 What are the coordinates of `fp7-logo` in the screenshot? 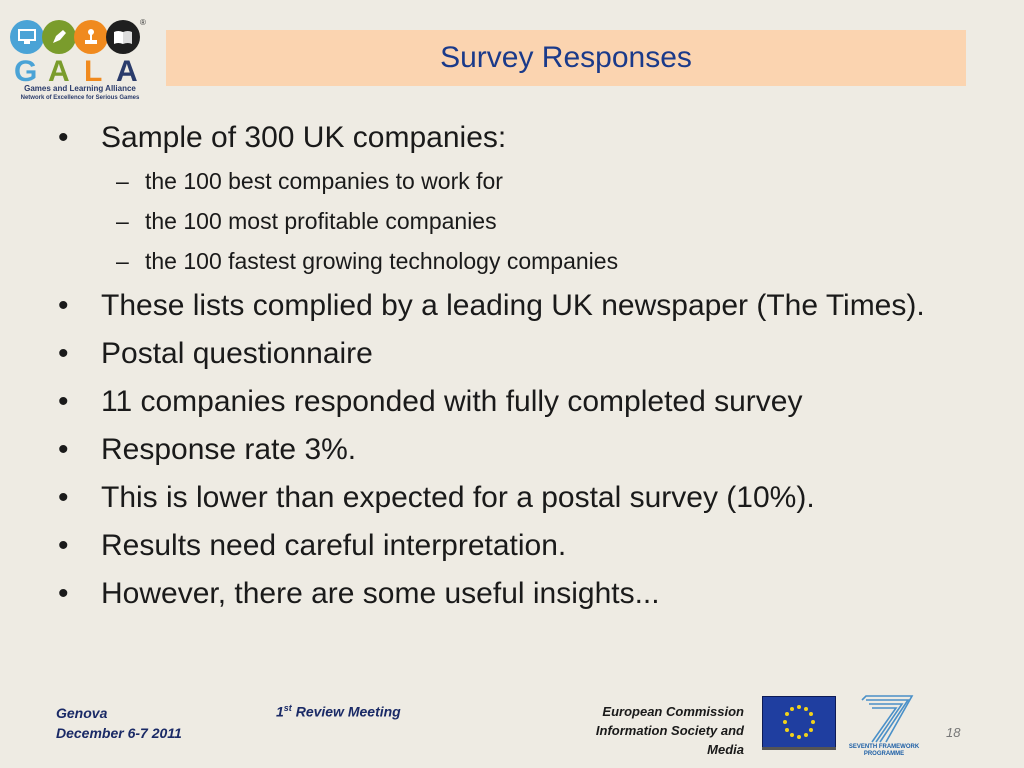 It's located at (884, 727).